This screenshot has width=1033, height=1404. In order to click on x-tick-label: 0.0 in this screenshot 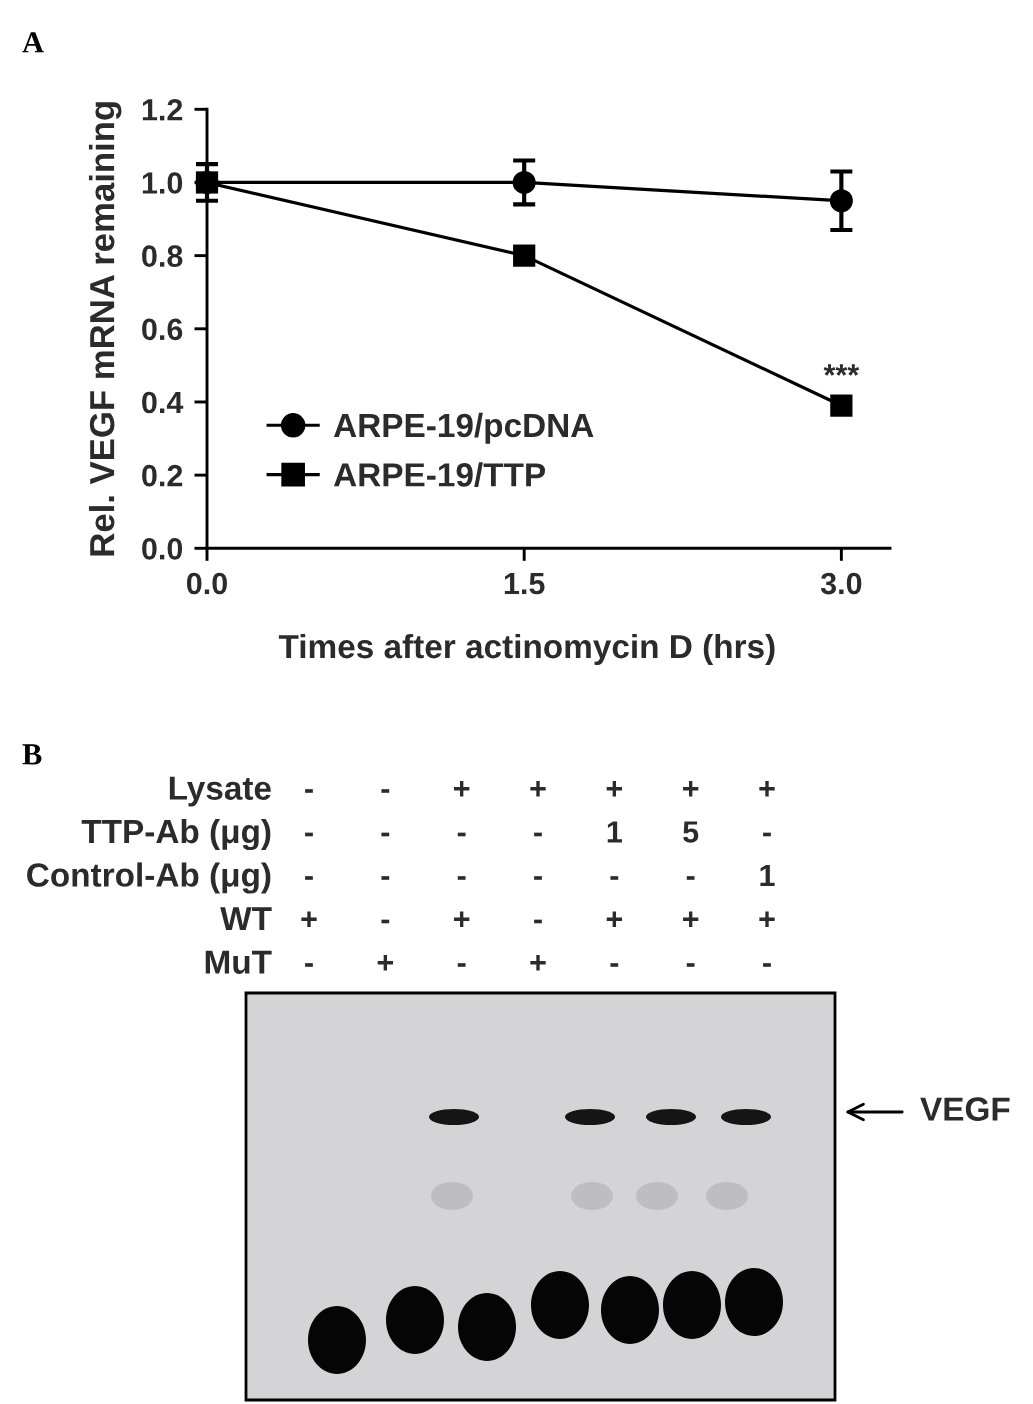, I will do `click(206, 583)`.